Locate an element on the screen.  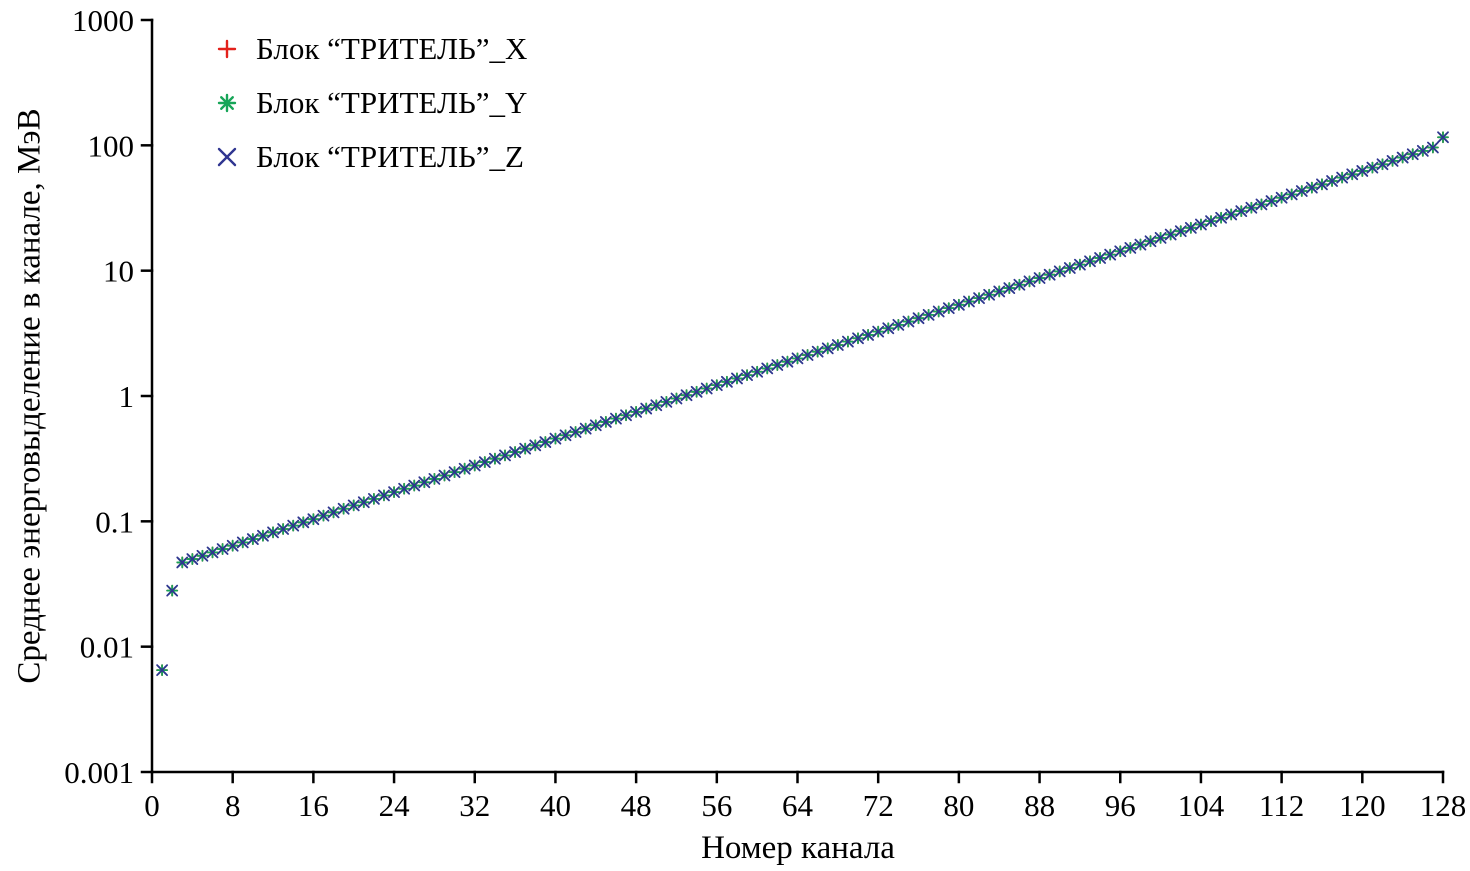
legend-label-x: Блок “ТРИТЕЛЬ”_X is located at coordinates (392, 48).